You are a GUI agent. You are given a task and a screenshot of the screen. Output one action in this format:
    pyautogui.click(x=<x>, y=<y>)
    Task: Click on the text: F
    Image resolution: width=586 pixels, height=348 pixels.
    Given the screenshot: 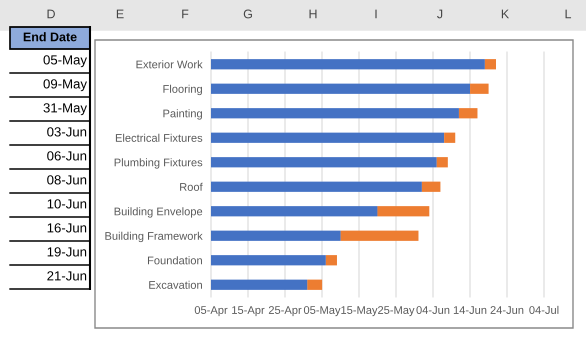 What is the action you would take?
    pyautogui.click(x=185, y=14)
    